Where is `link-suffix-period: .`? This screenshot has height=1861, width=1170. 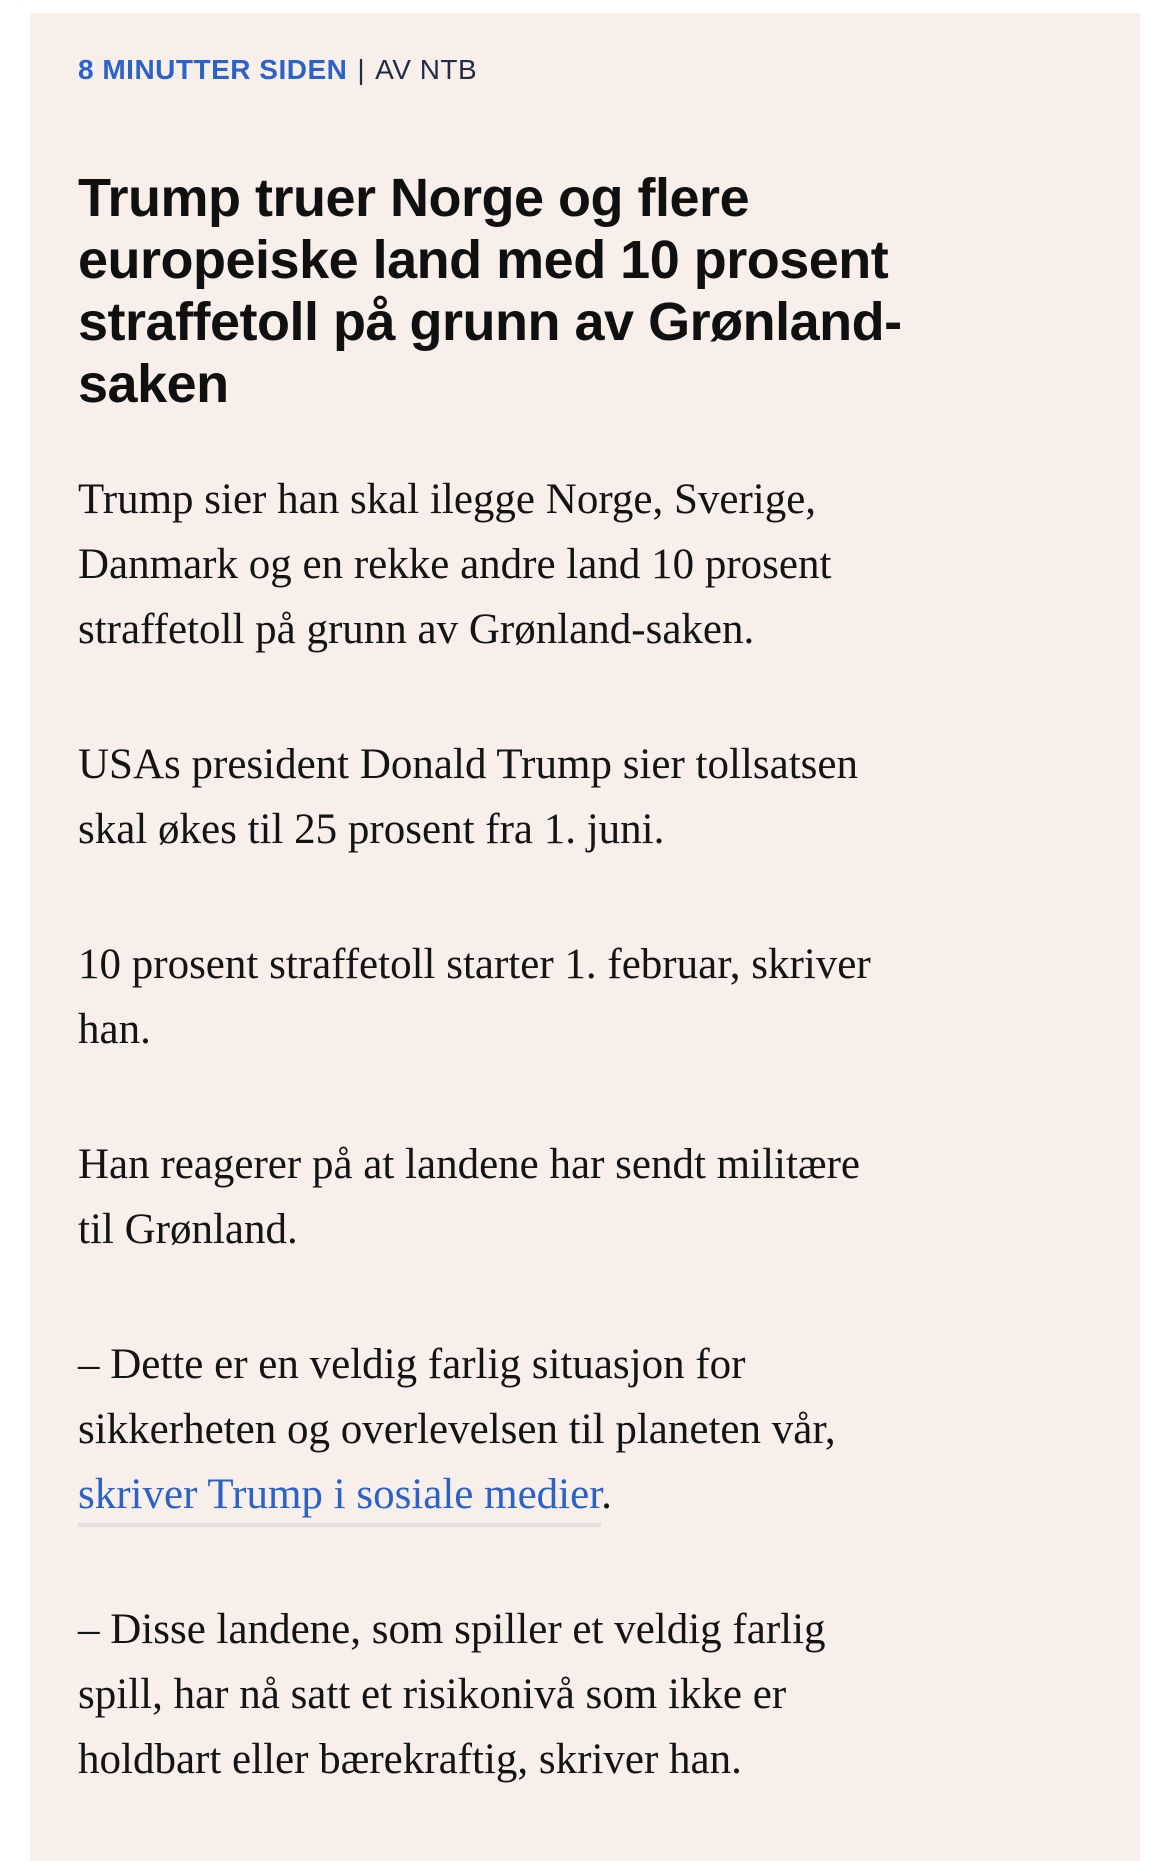 link-suffix-period: . is located at coordinates (606, 1494).